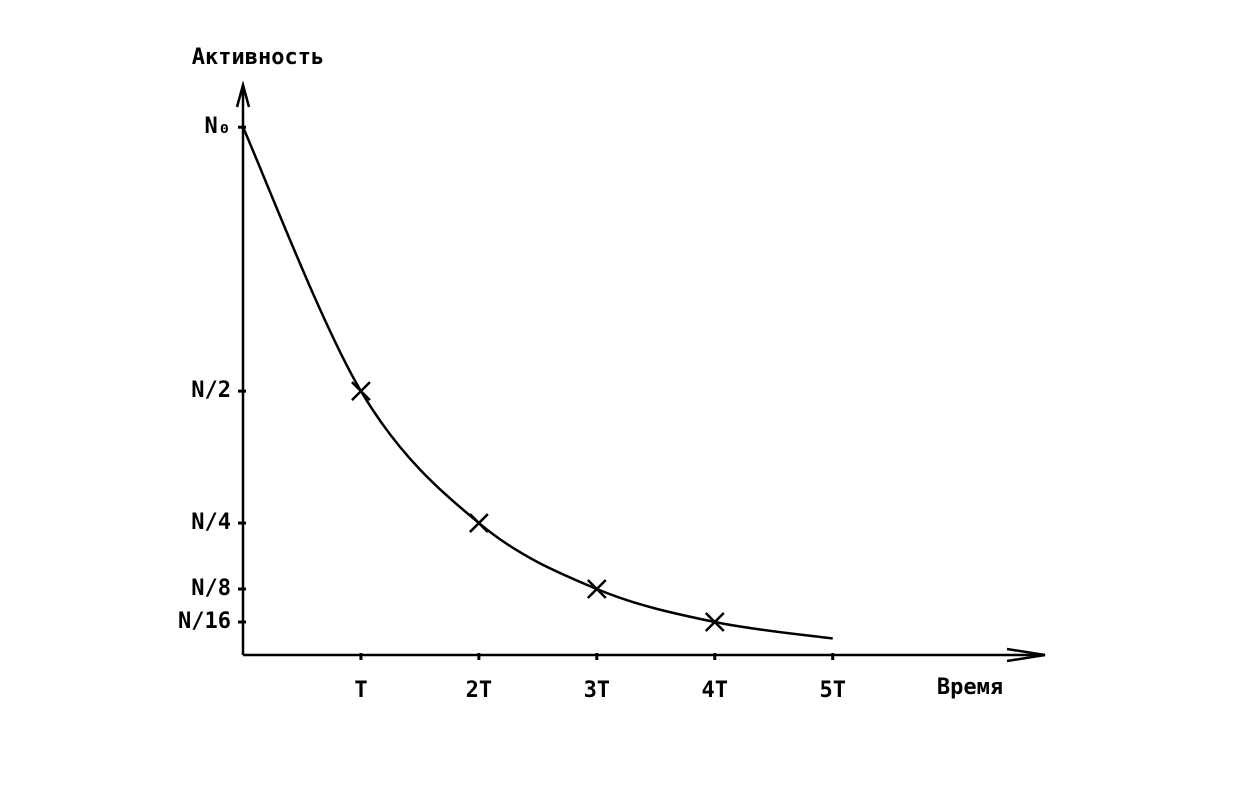 The image size is (1246, 789). Describe the element at coordinates (832, 690) in the screenshot. I see `x-tick-label: 5T` at that location.